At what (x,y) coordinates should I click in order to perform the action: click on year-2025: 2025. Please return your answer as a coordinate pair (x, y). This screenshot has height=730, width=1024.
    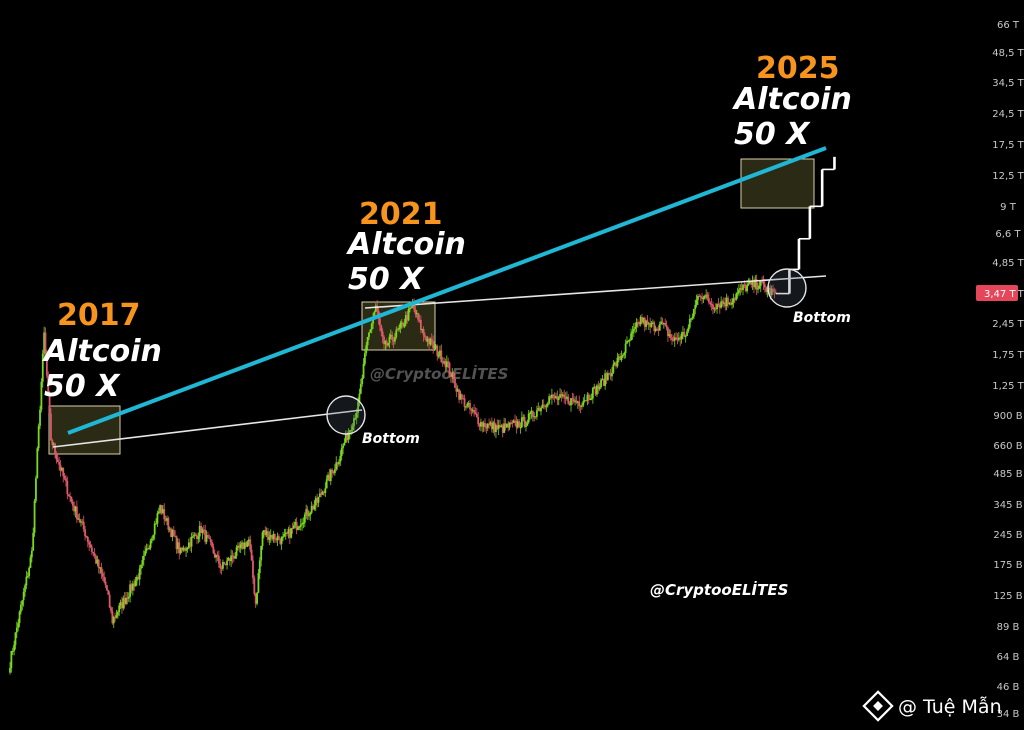
    Looking at the image, I should click on (798, 68).